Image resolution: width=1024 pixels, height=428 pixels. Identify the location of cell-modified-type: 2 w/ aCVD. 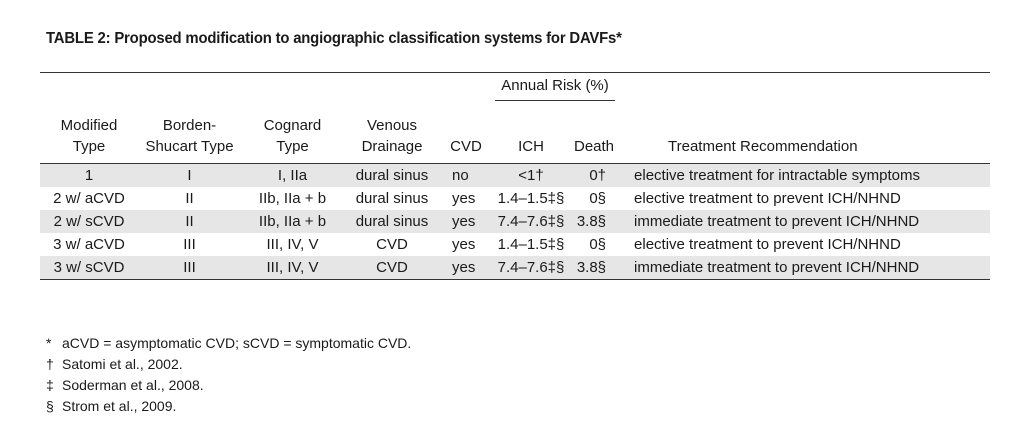
(89, 198).